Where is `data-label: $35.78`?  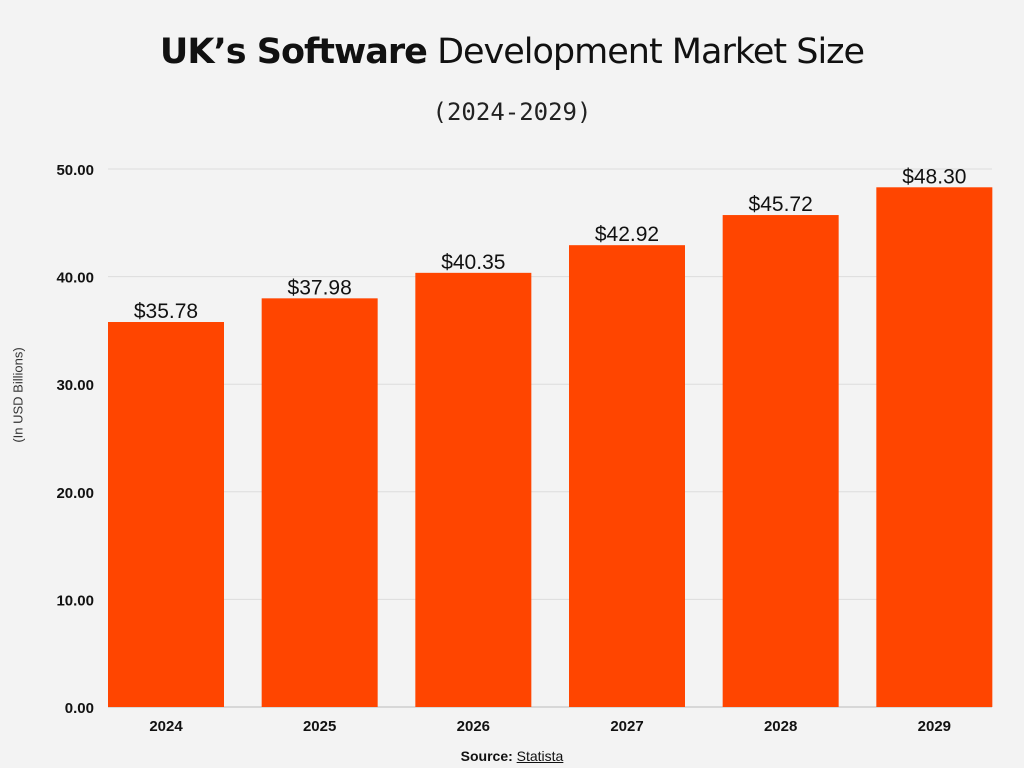 data-label: $35.78 is located at coordinates (166, 311).